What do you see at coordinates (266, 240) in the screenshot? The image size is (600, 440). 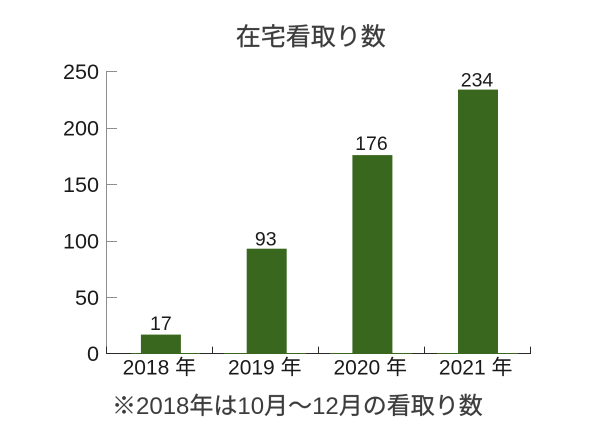 I see `svg-text: 93` at bounding box center [266, 240].